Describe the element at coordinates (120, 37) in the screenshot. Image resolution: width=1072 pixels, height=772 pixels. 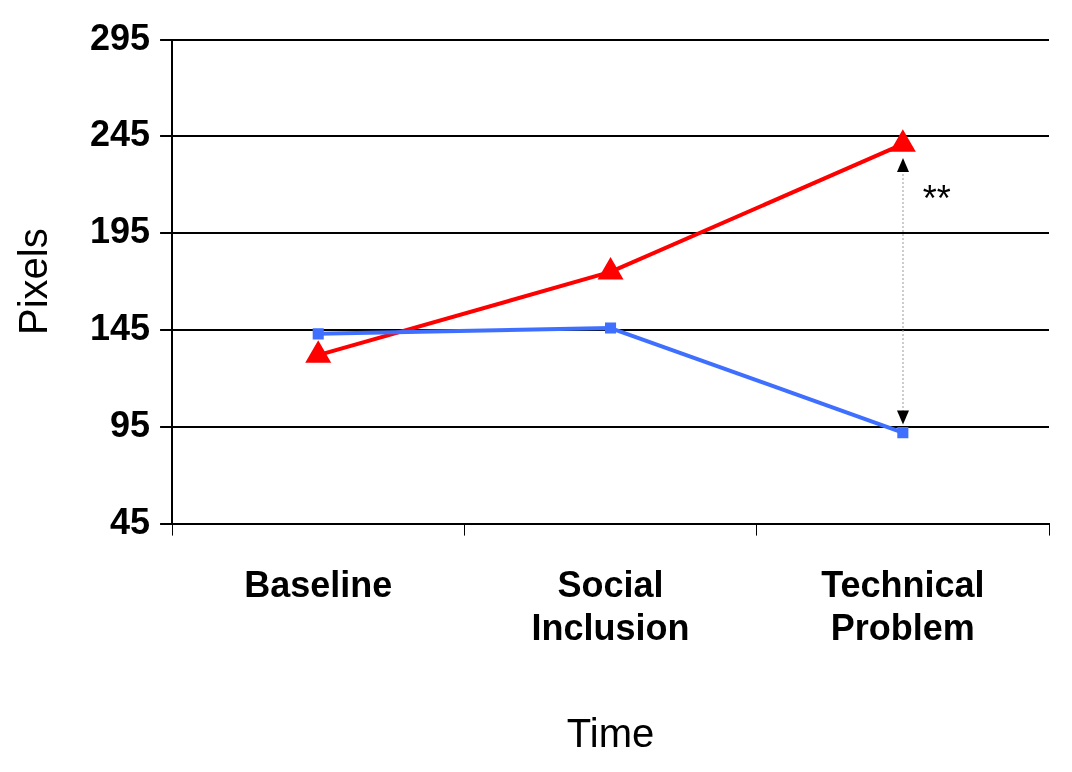
I see `y-tick-label: 295` at that location.